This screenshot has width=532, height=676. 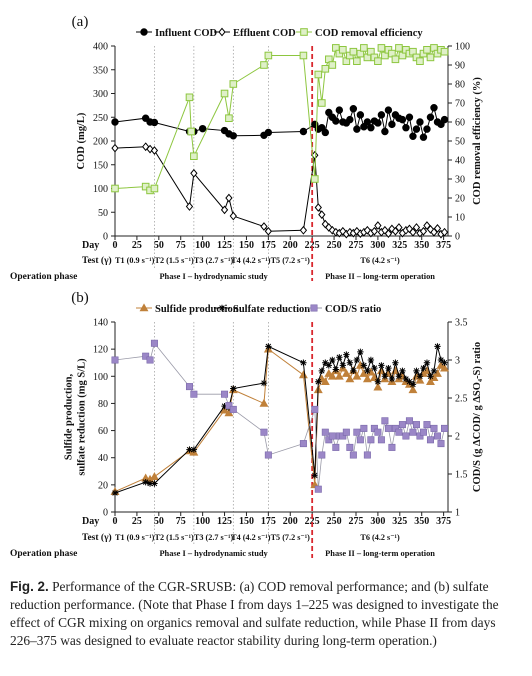 What do you see at coordinates (271, 309) in the screenshot?
I see `legend-entry: Sulfate reduction` at bounding box center [271, 309].